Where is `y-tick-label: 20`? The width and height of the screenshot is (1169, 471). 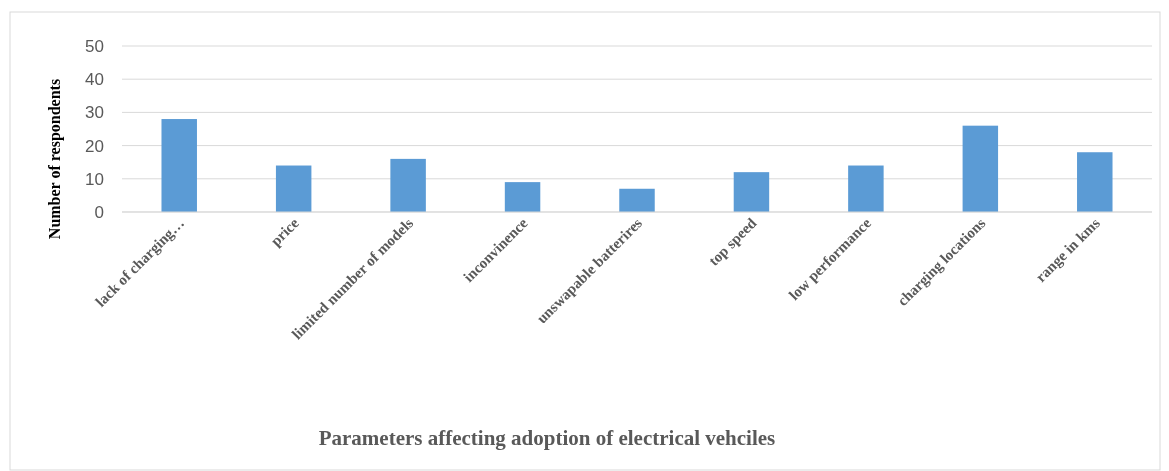
y-tick-label: 20 is located at coordinates (94, 146).